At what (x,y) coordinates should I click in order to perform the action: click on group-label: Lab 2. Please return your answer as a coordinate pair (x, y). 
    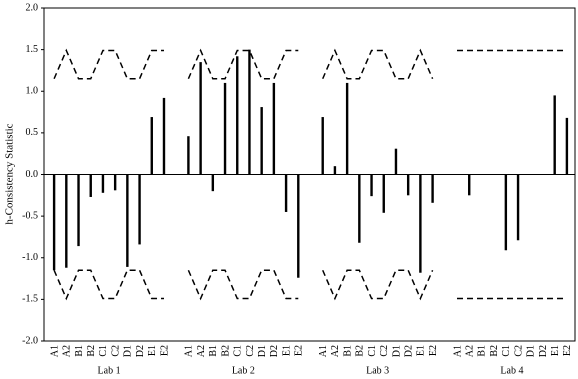
    Looking at the image, I should click on (243, 370).